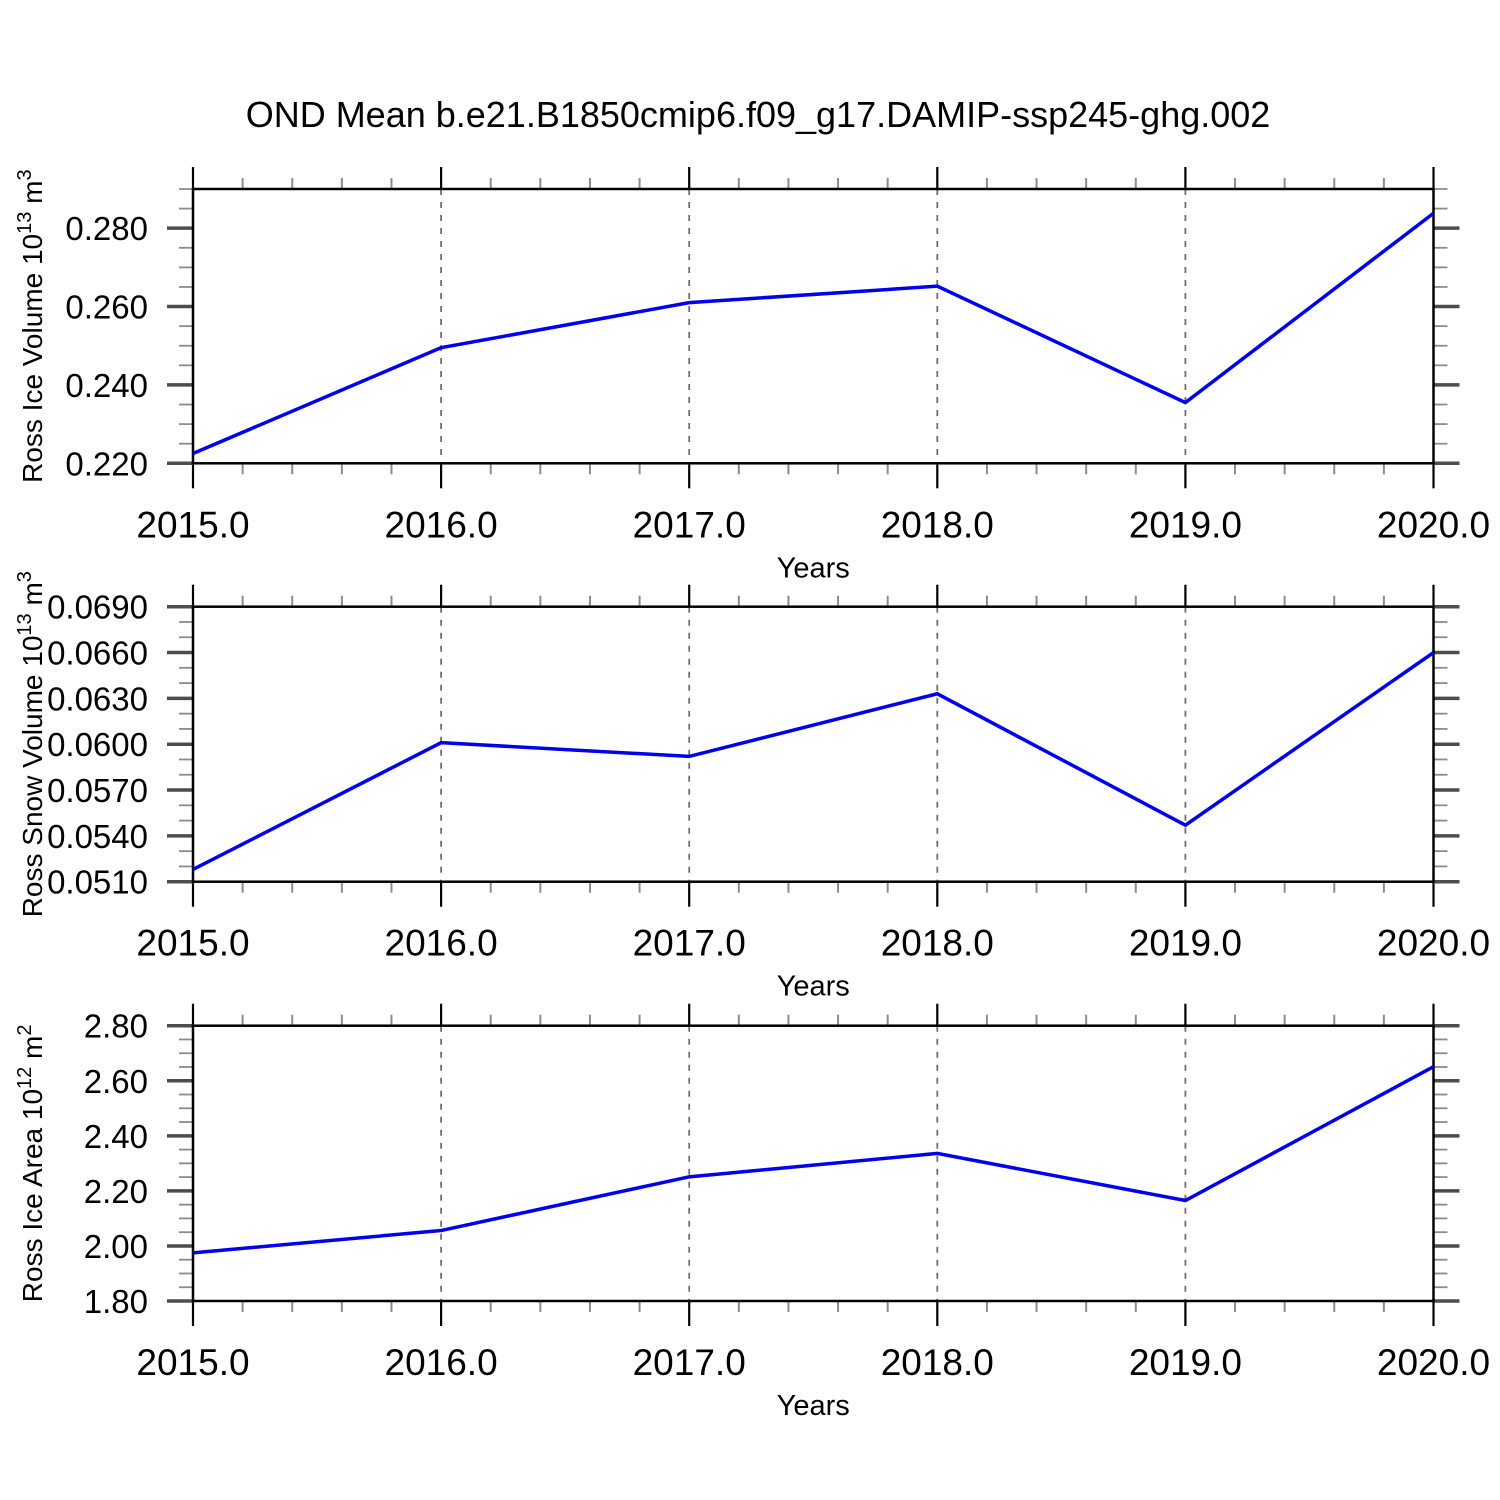  Describe the element at coordinates (116, 1246) in the screenshot. I see `y-tick-label: 2.00` at that location.